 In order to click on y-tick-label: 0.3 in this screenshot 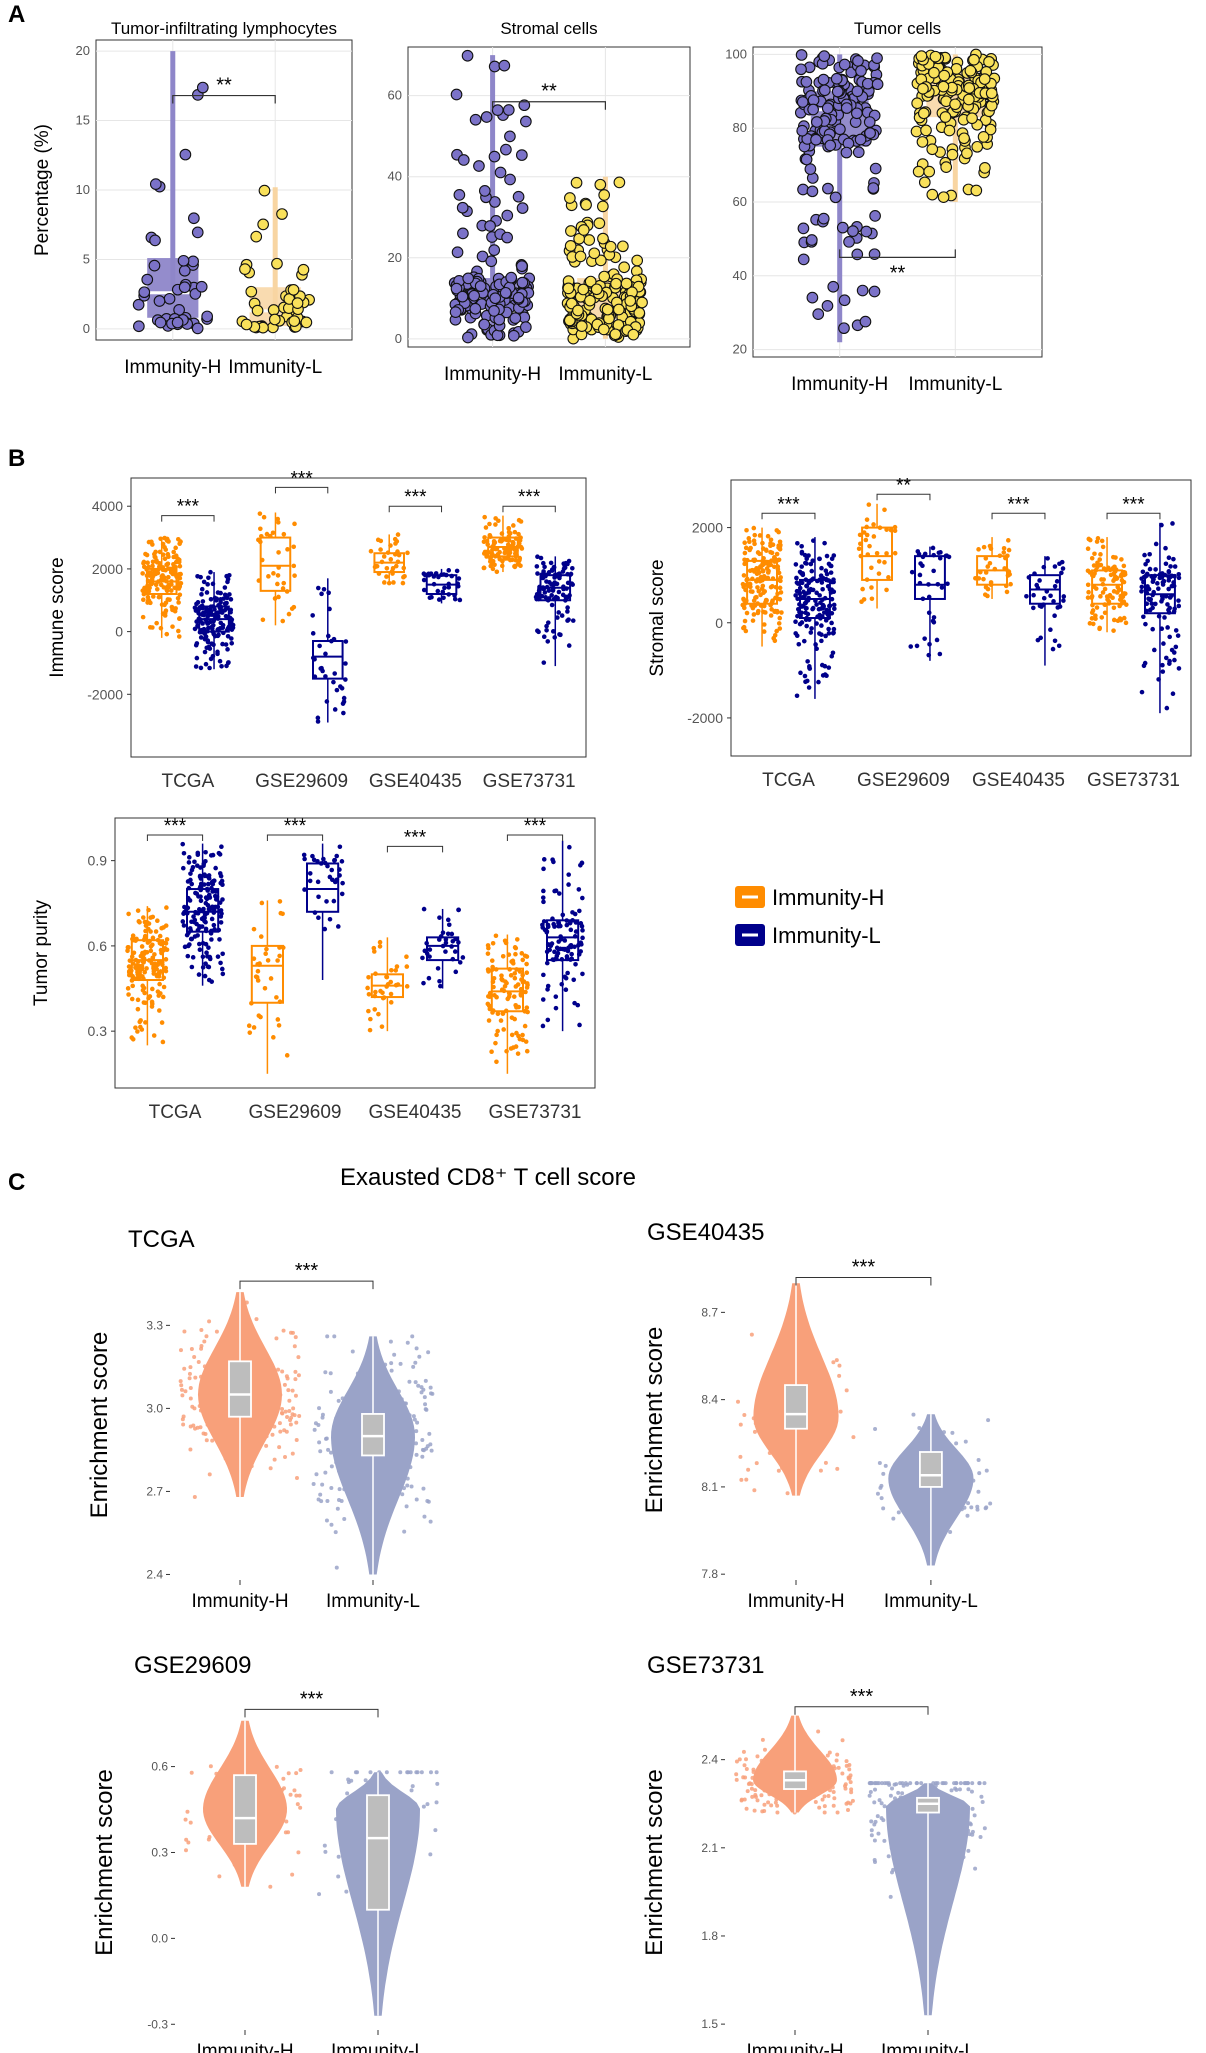, I will do `click(98, 1031)`.